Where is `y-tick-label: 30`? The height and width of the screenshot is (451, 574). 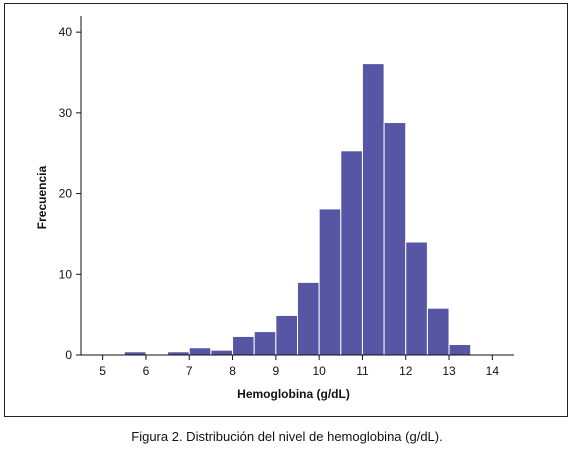
y-tick-label: 30 is located at coordinates (66, 113).